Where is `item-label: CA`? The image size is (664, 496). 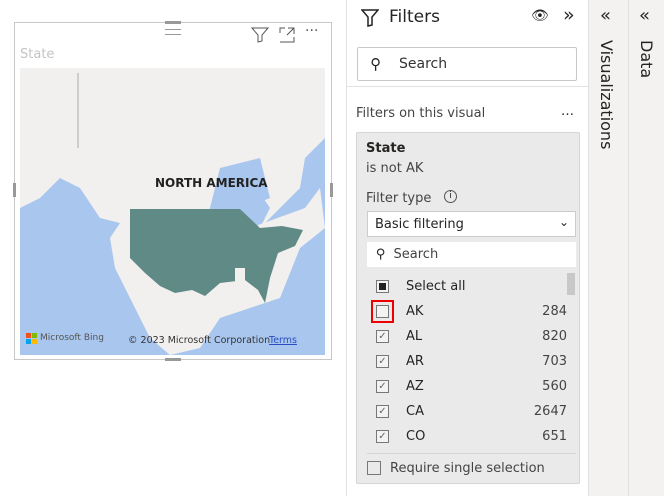 item-label: CA is located at coordinates (415, 411).